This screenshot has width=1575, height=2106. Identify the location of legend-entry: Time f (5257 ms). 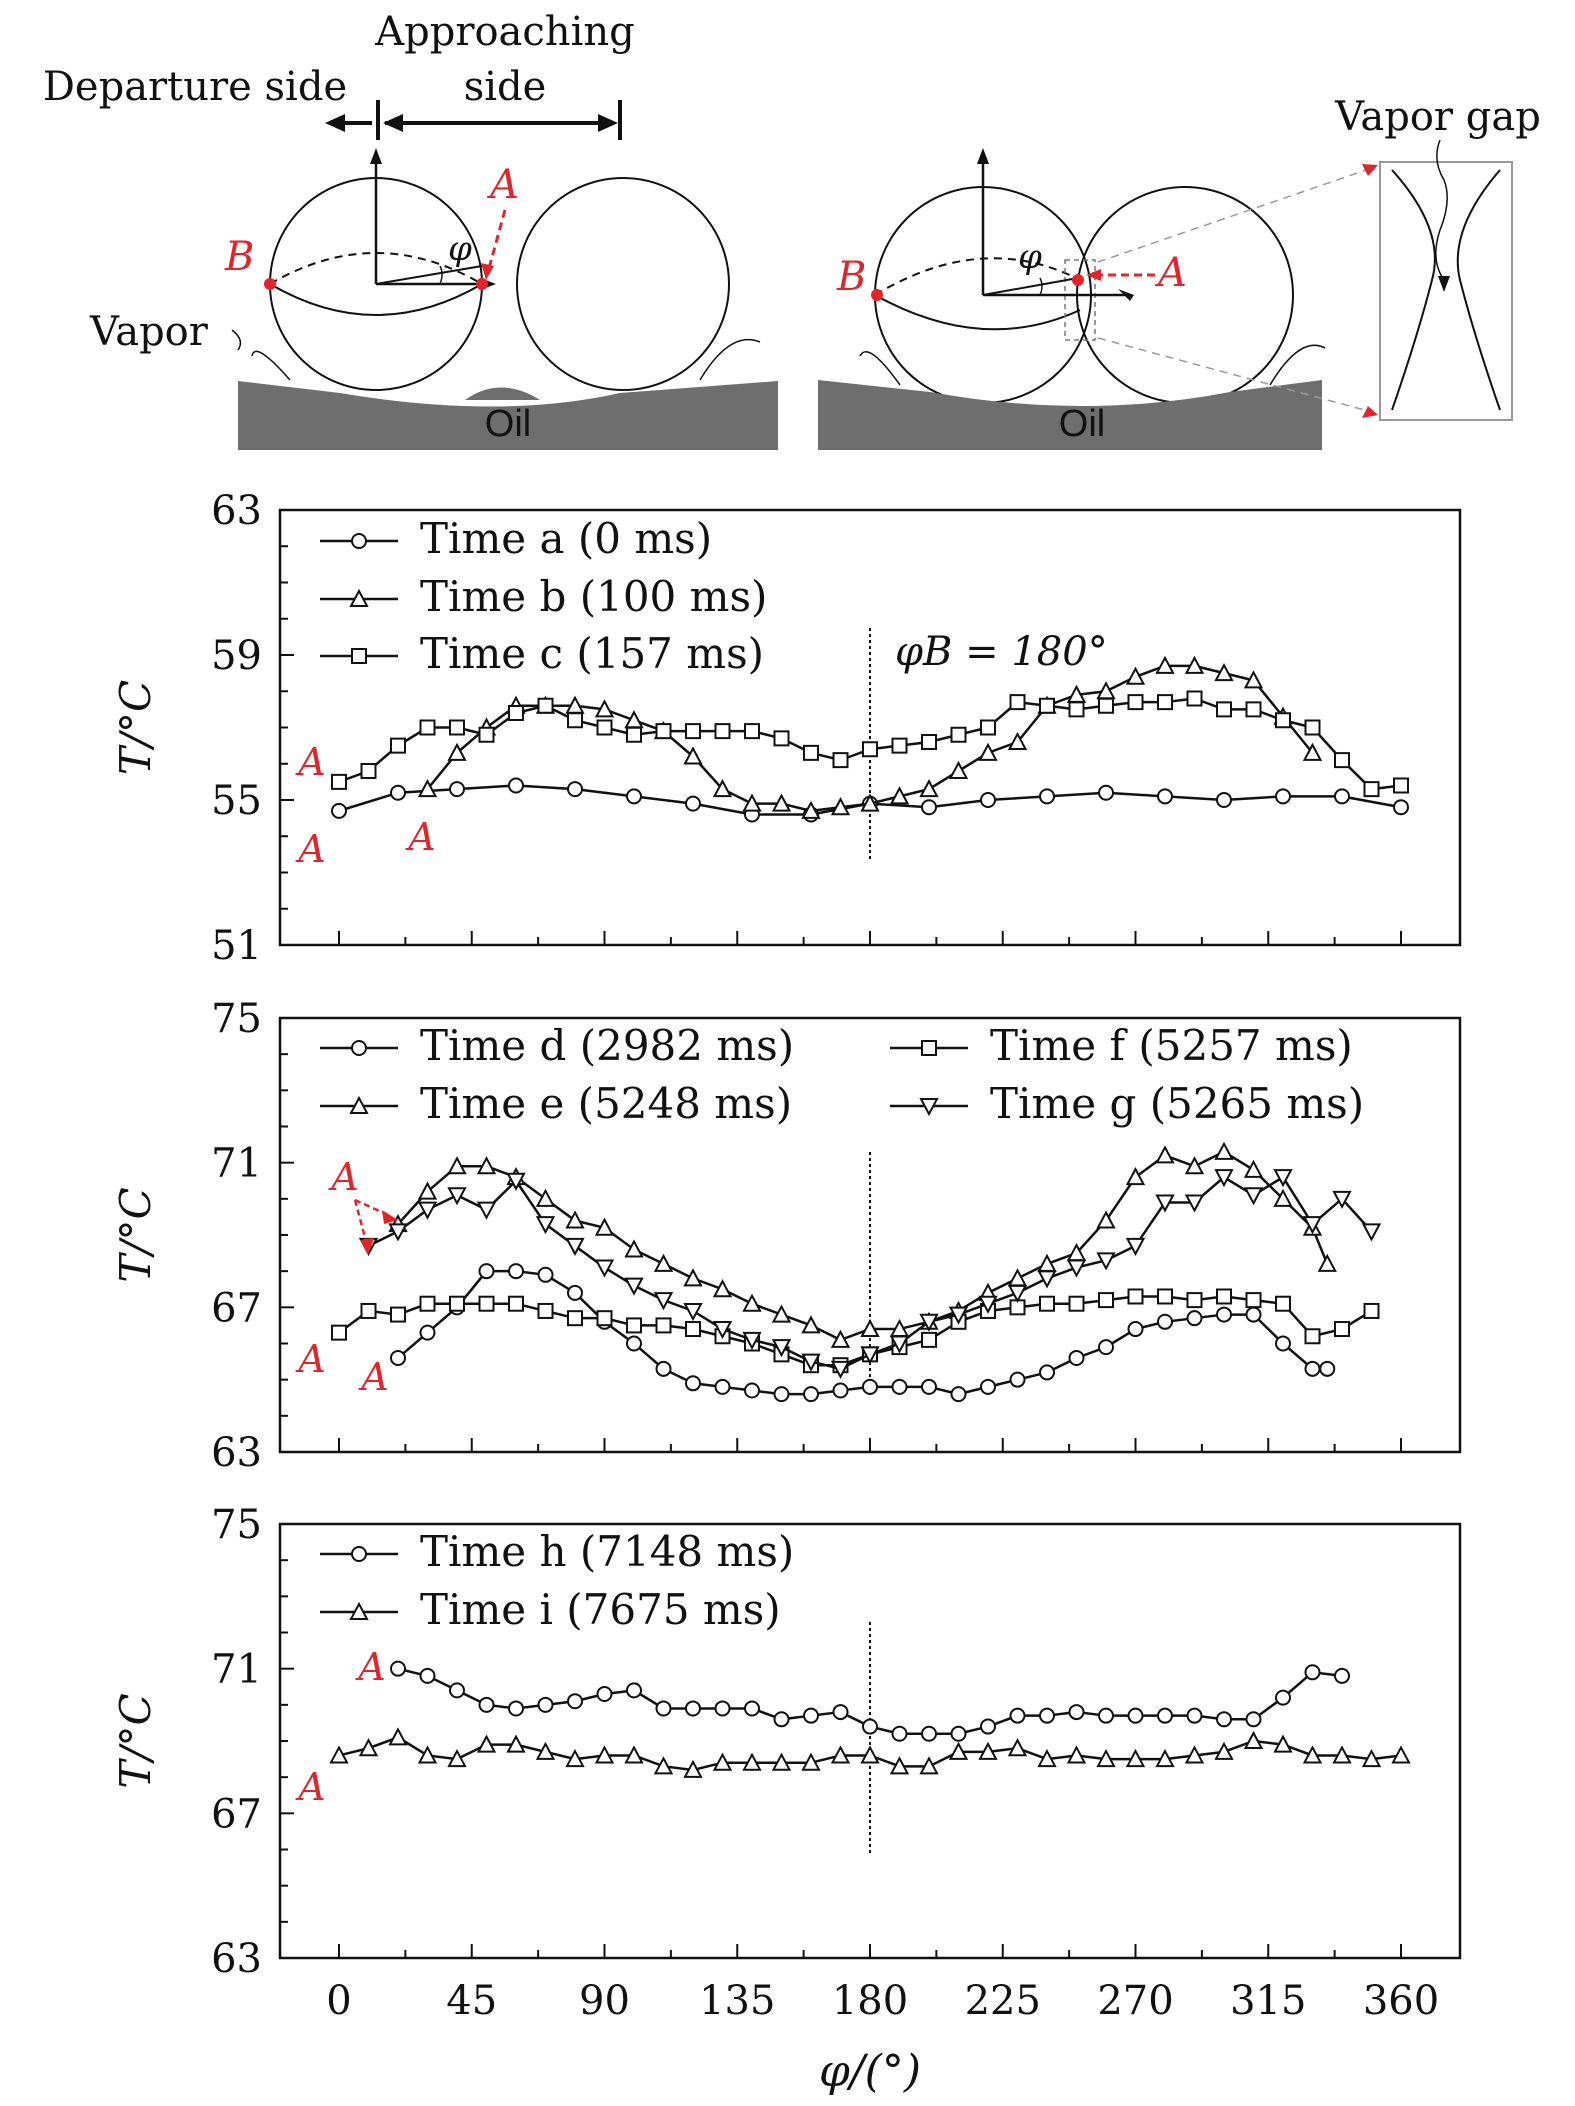
(1121, 1045).